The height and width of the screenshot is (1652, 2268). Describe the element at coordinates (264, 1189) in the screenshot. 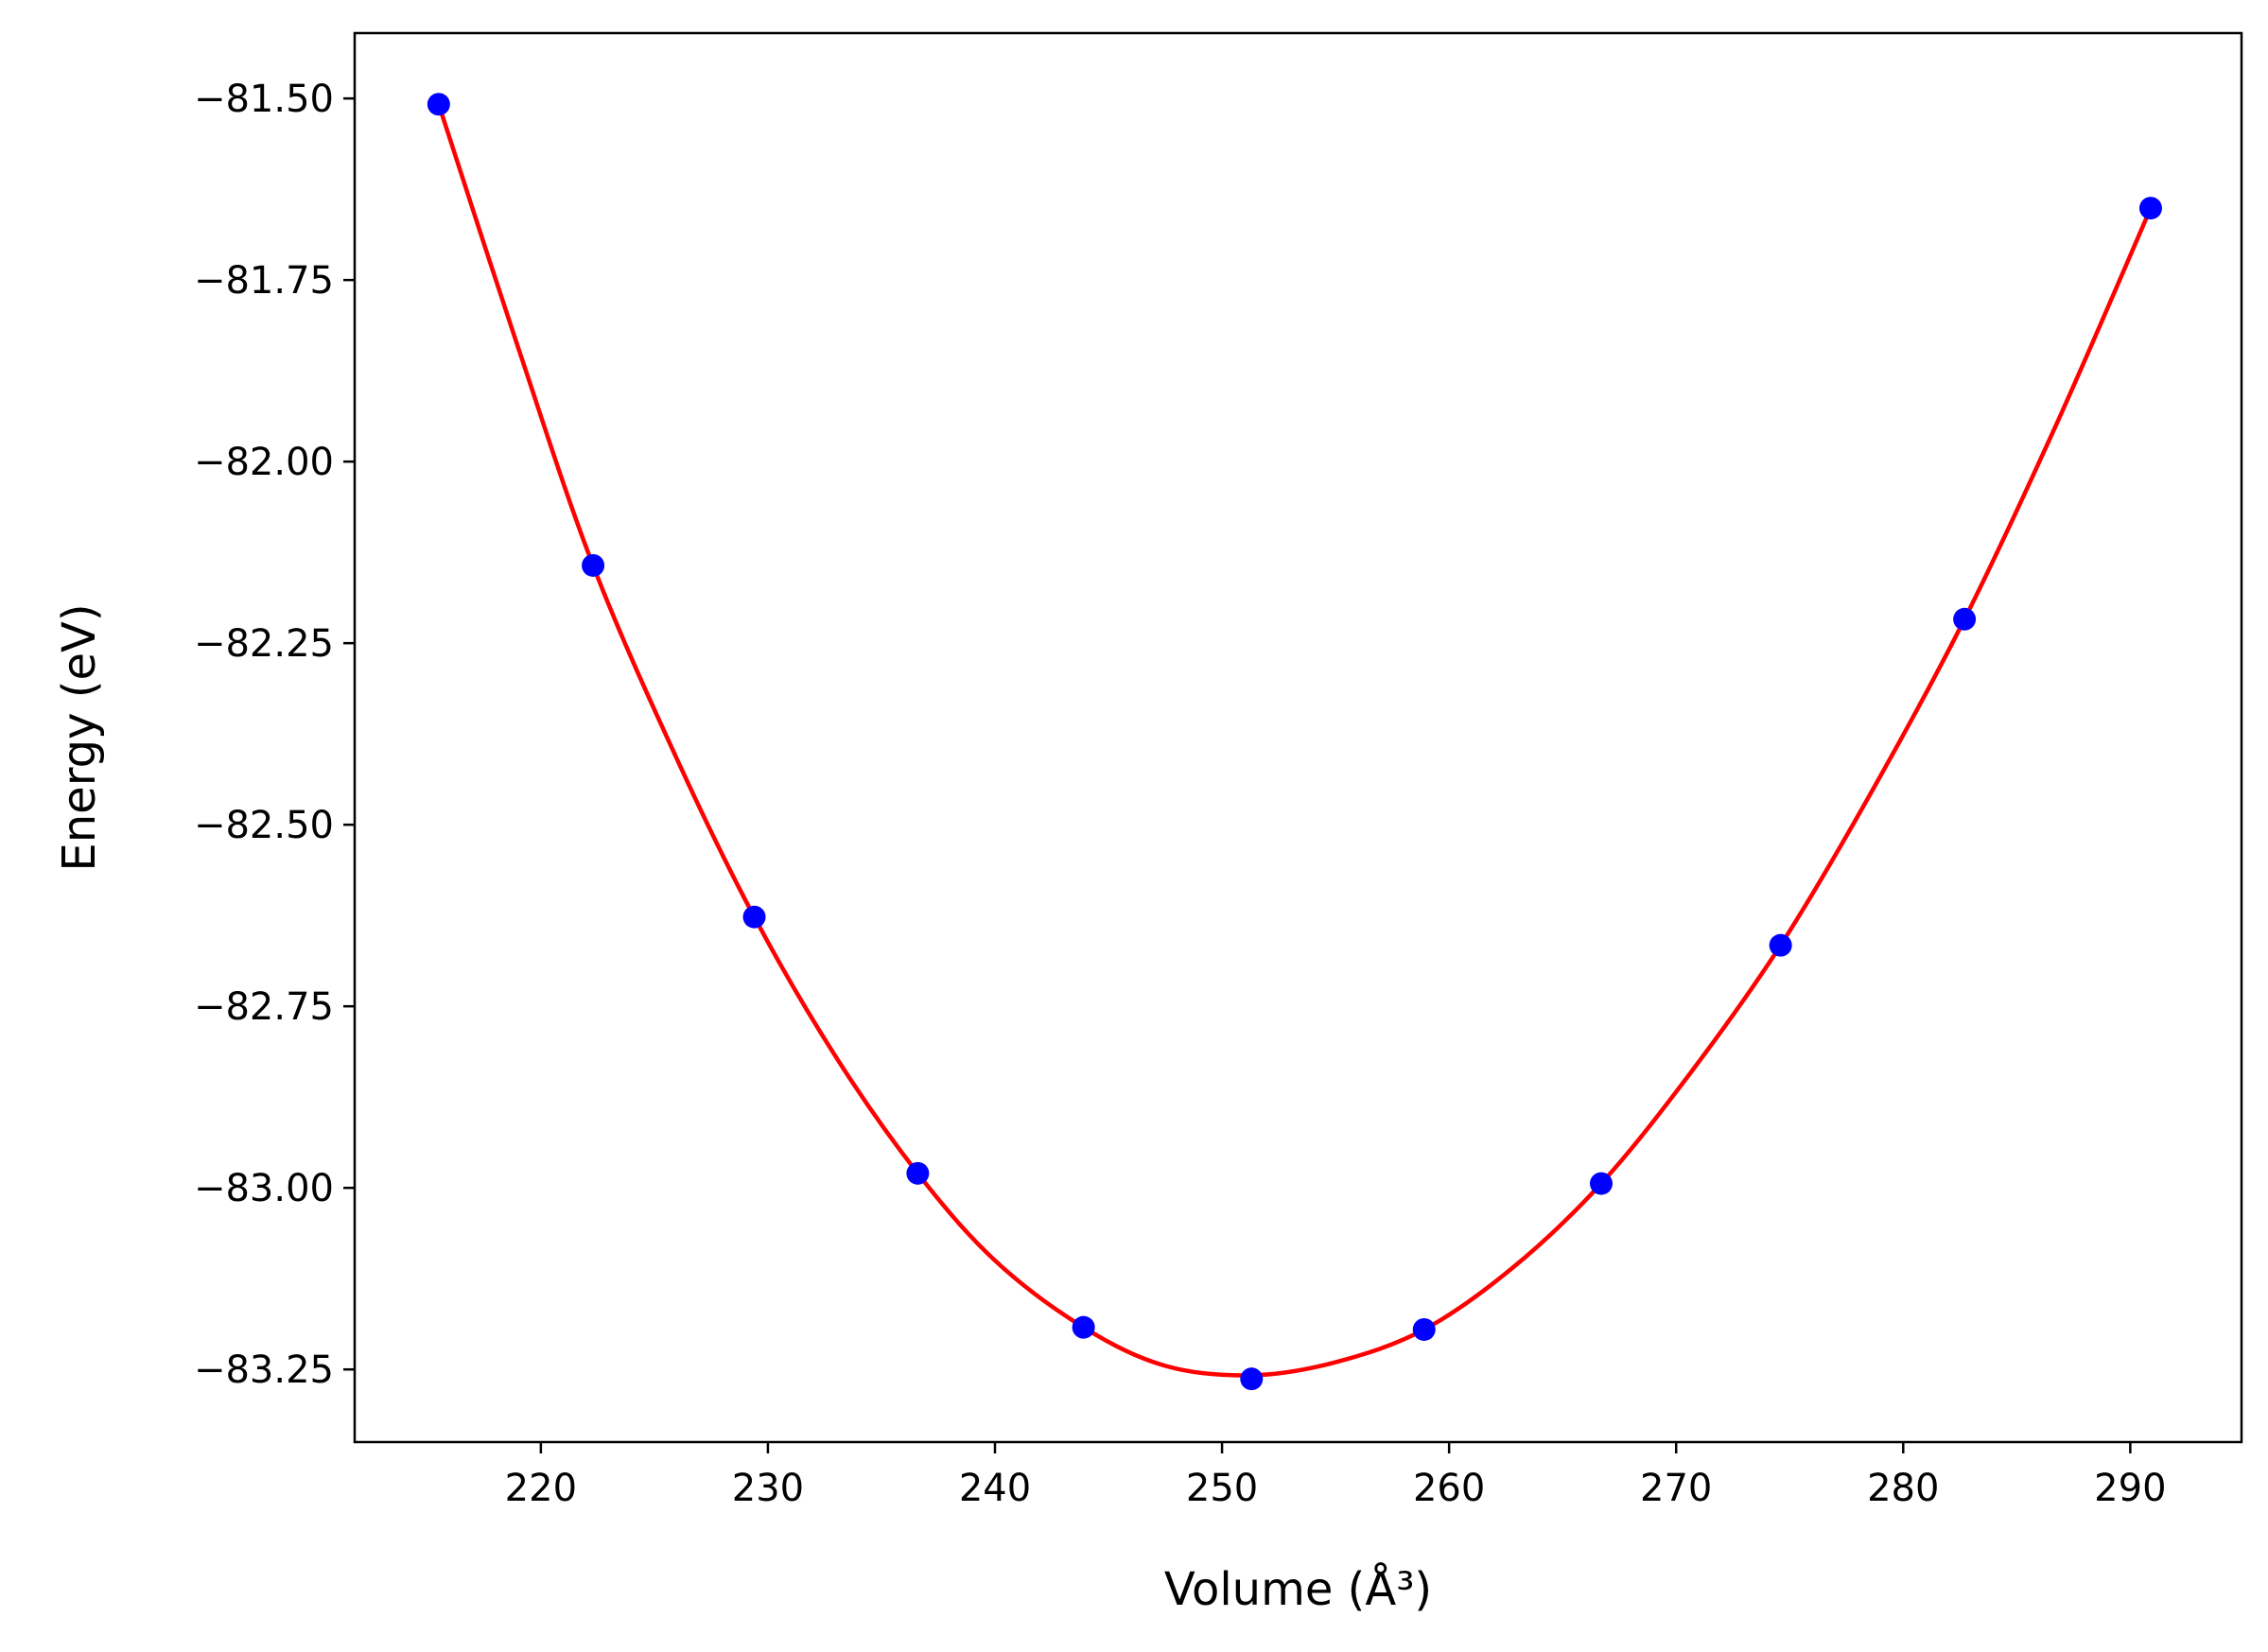

I see `y-tick-label: −83.00` at that location.